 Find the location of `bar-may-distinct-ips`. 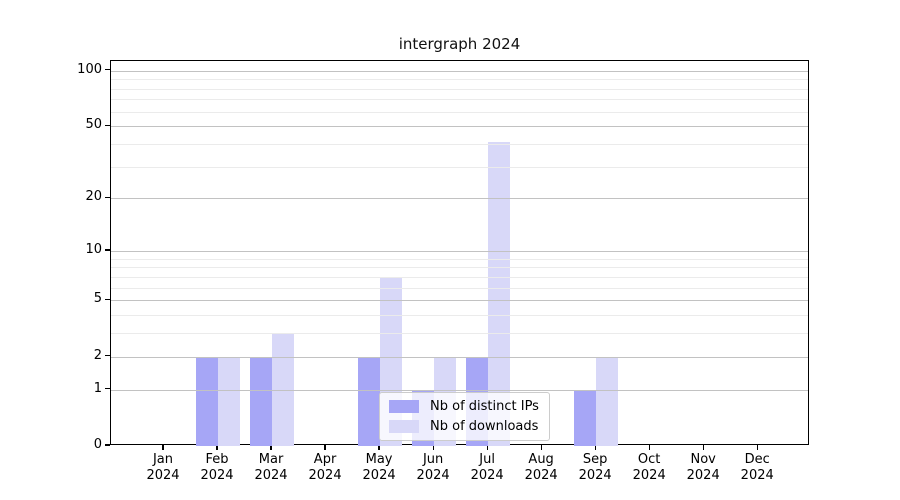

bar-may-distinct-ips is located at coordinates (369, 401).